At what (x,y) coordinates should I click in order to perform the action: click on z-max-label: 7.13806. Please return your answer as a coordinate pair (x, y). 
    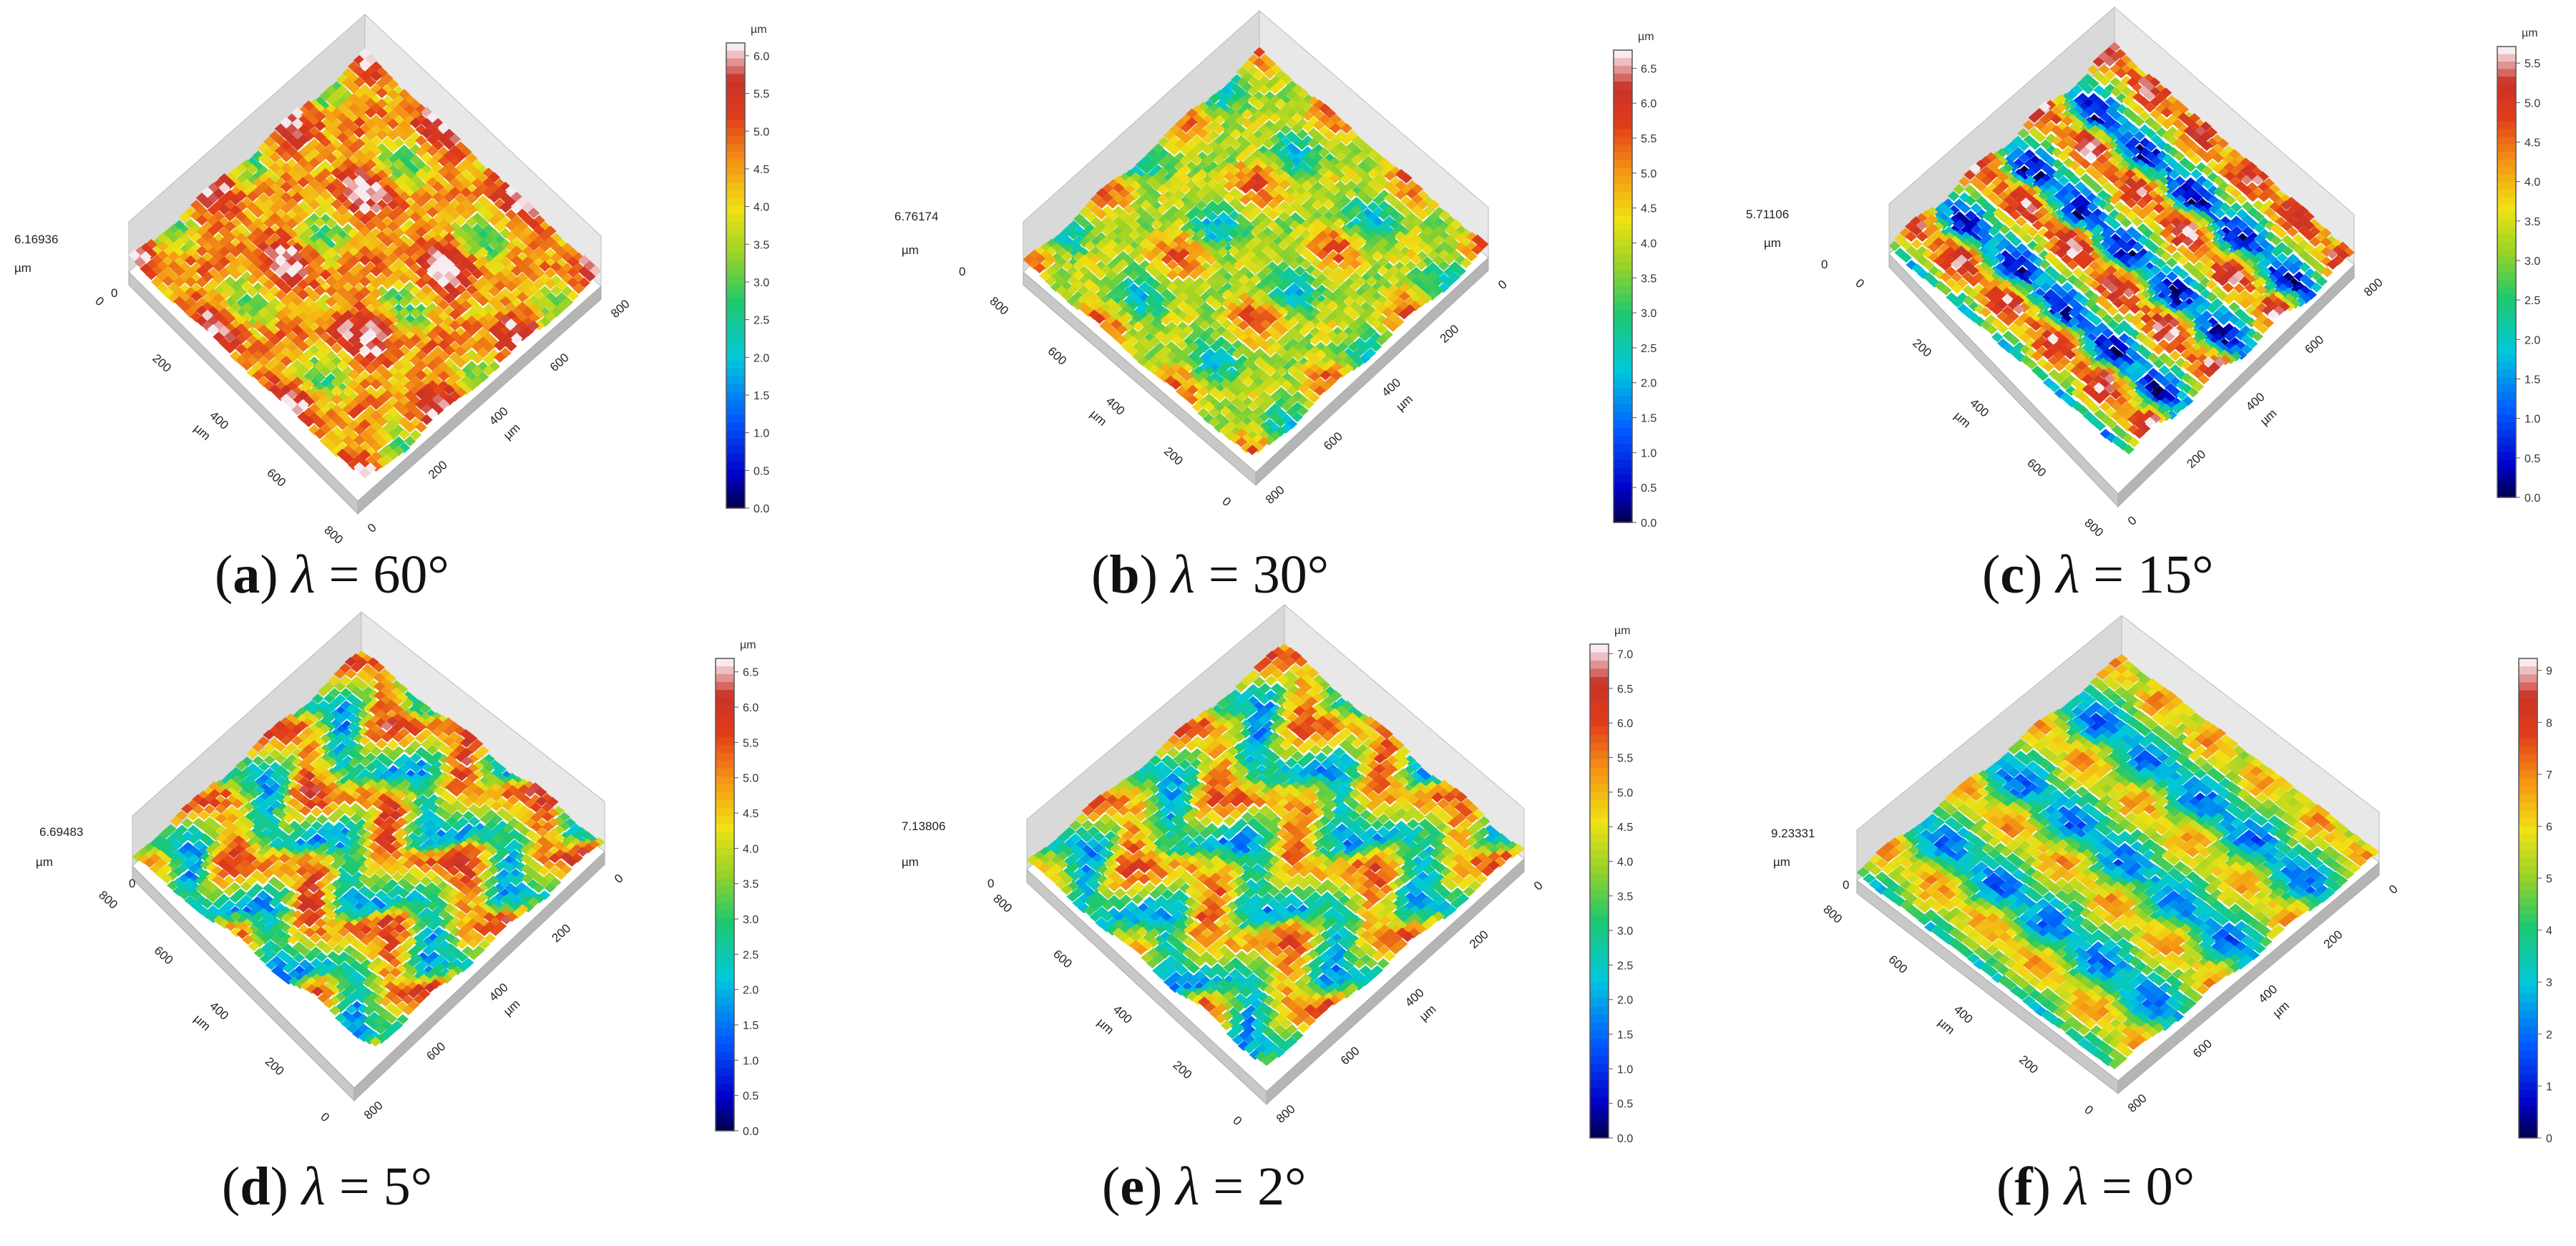
    Looking at the image, I should click on (923, 826).